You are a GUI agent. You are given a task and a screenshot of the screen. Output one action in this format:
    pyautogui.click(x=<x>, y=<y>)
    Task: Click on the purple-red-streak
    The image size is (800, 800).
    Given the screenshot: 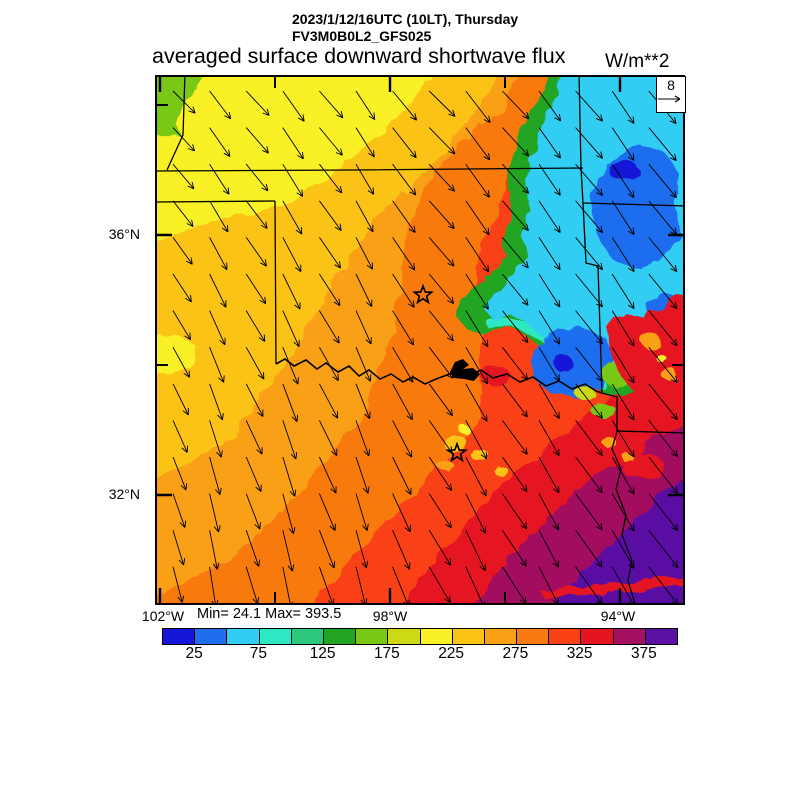 What is the action you would take?
    pyautogui.click(x=613, y=587)
    